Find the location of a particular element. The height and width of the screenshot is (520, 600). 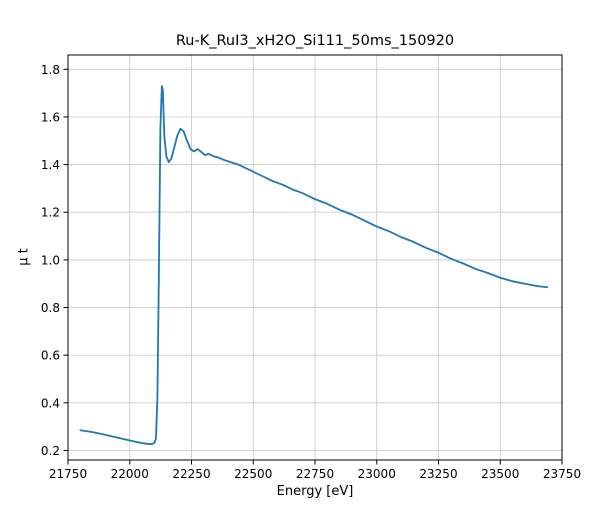

chart-title: Ru-K_RuI3_xH2O_Si111_50ms_150920 is located at coordinates (315, 41).